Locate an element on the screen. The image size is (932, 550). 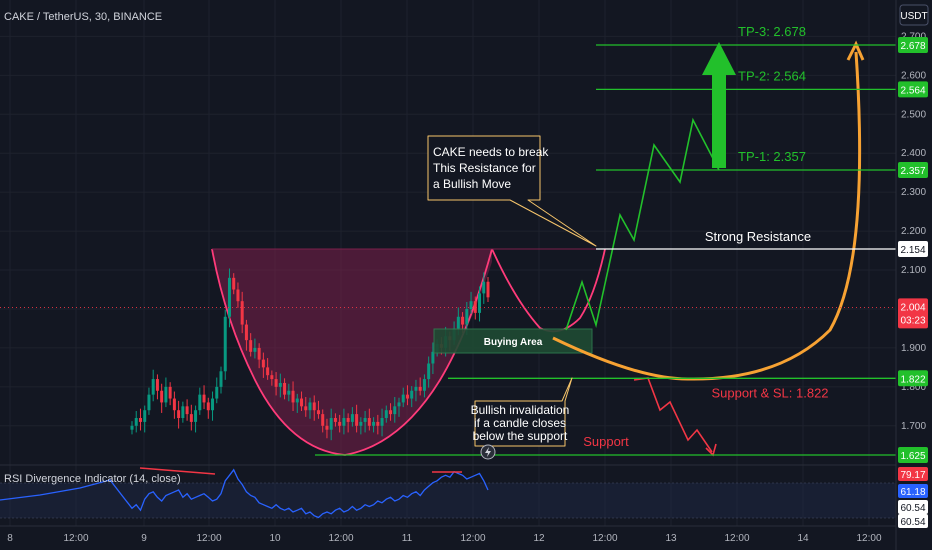
bullish-arrow-icon is located at coordinates (719, 105).